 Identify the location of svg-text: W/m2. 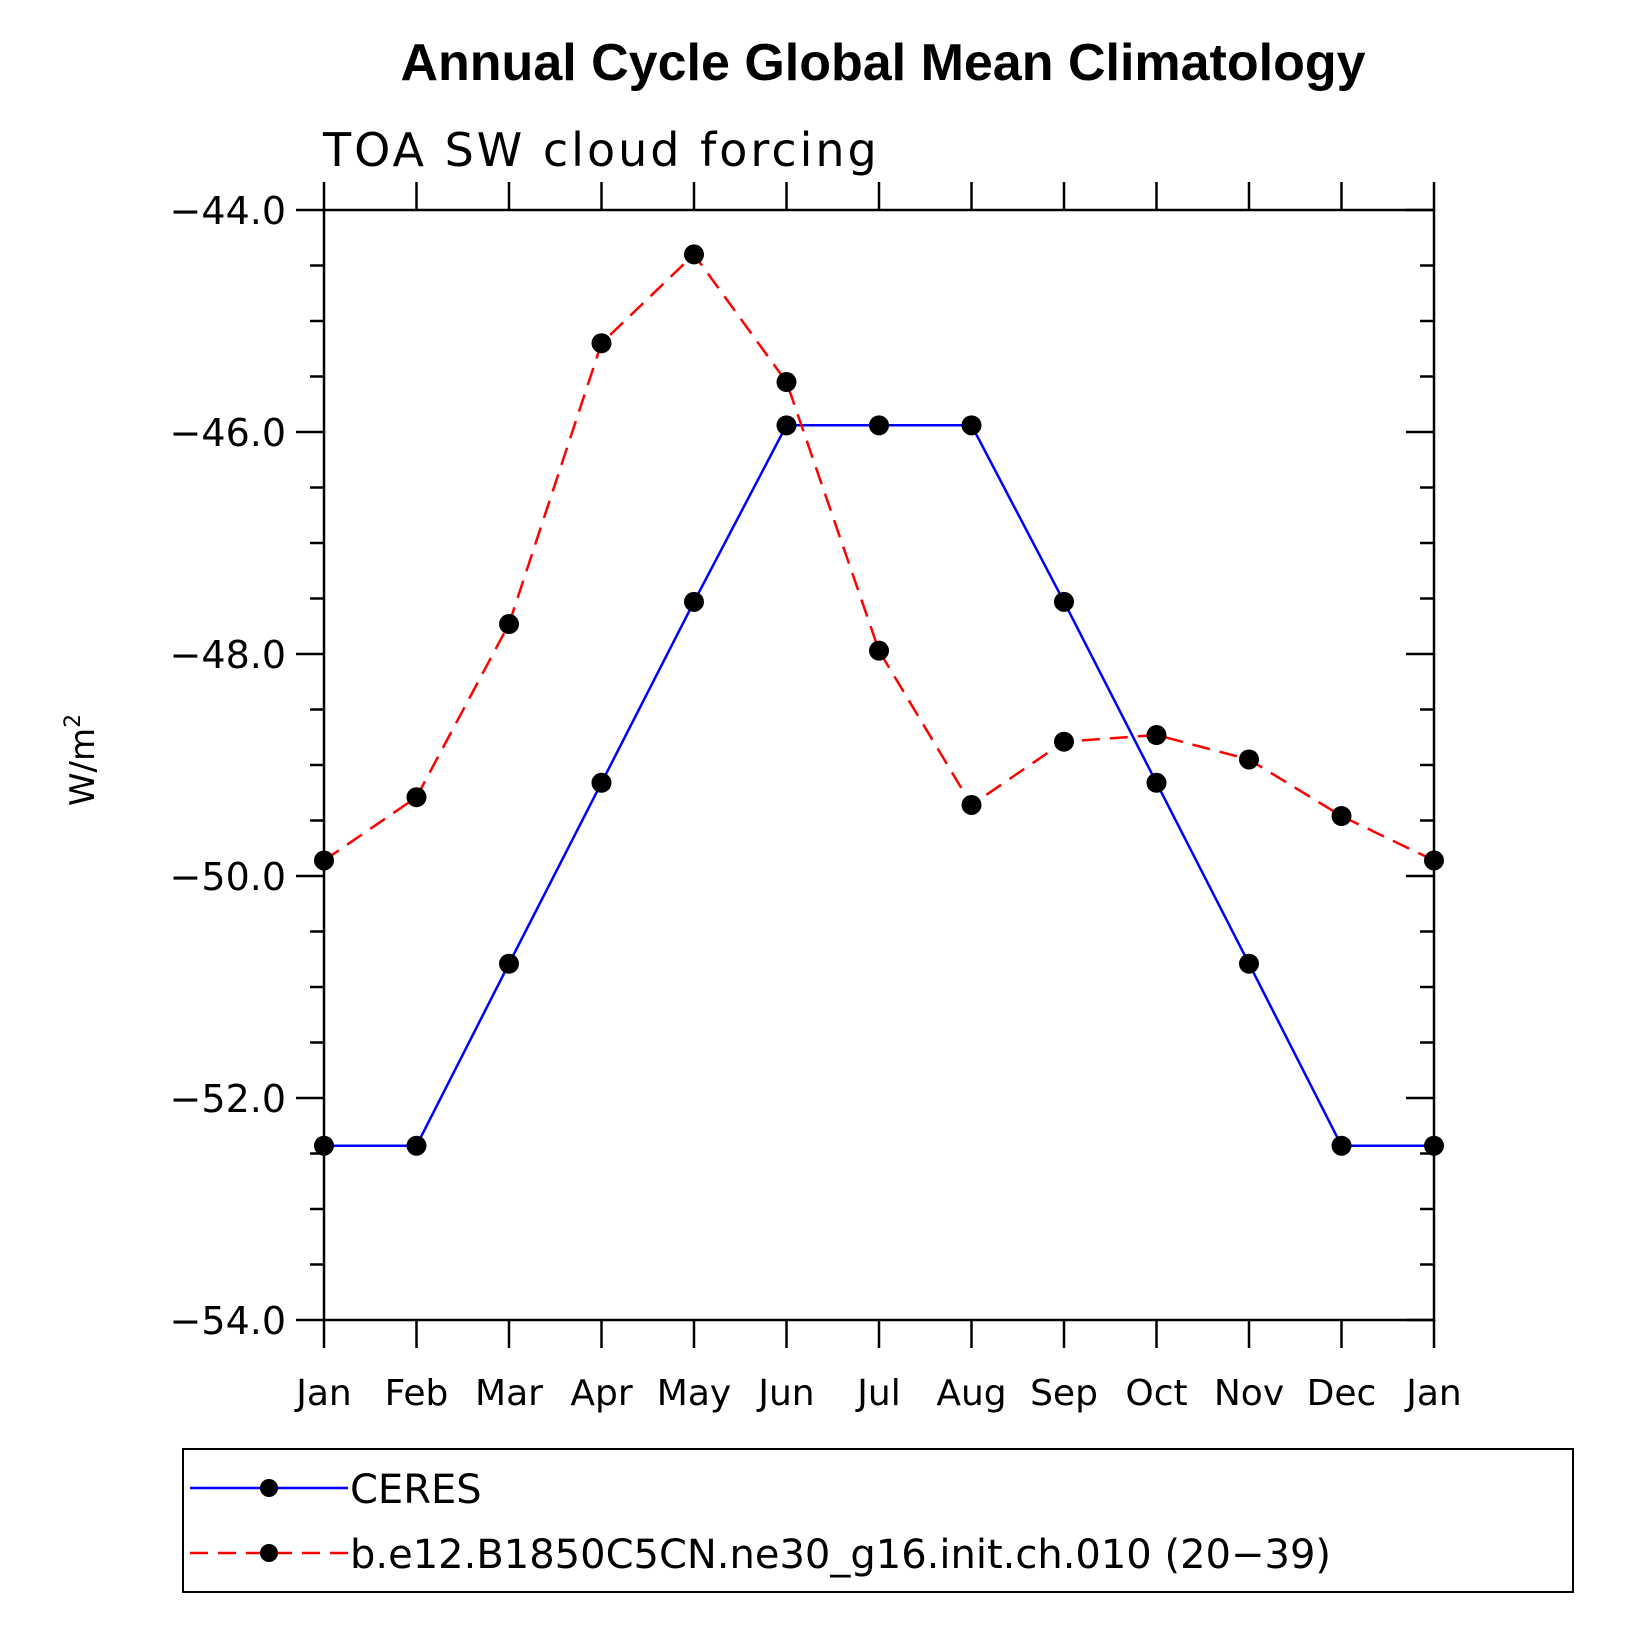
(82, 760).